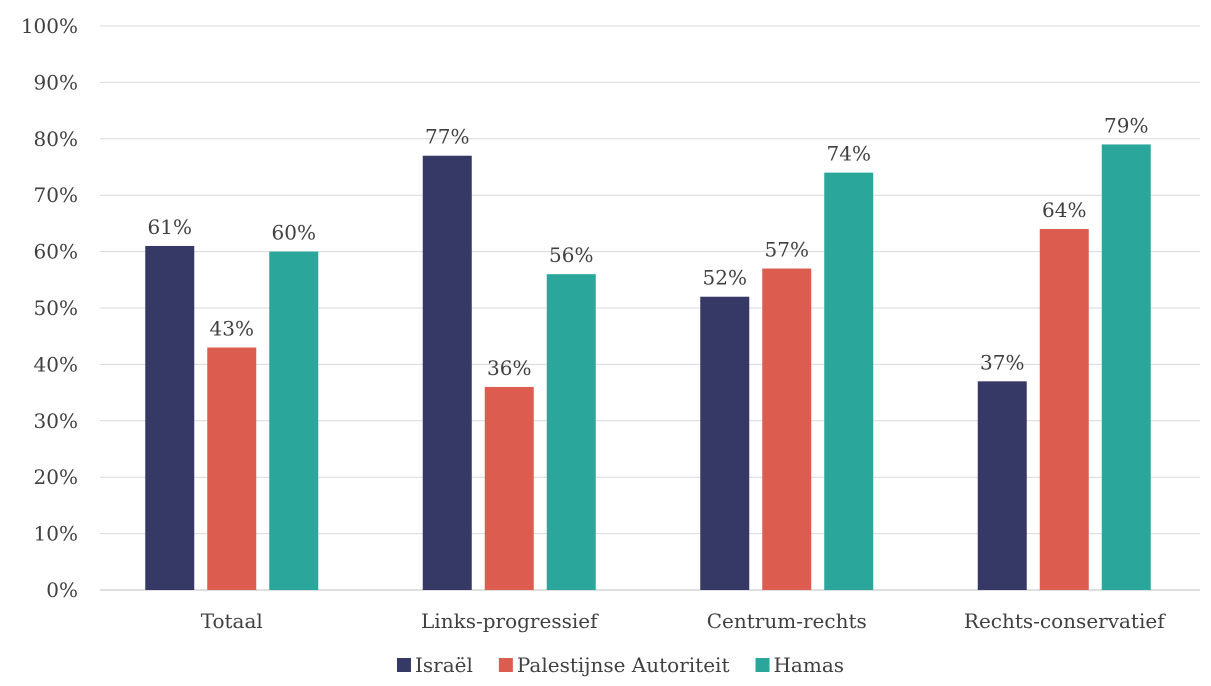 The height and width of the screenshot is (686, 1211). What do you see at coordinates (849, 154) in the screenshot?
I see `data-label: 74%` at bounding box center [849, 154].